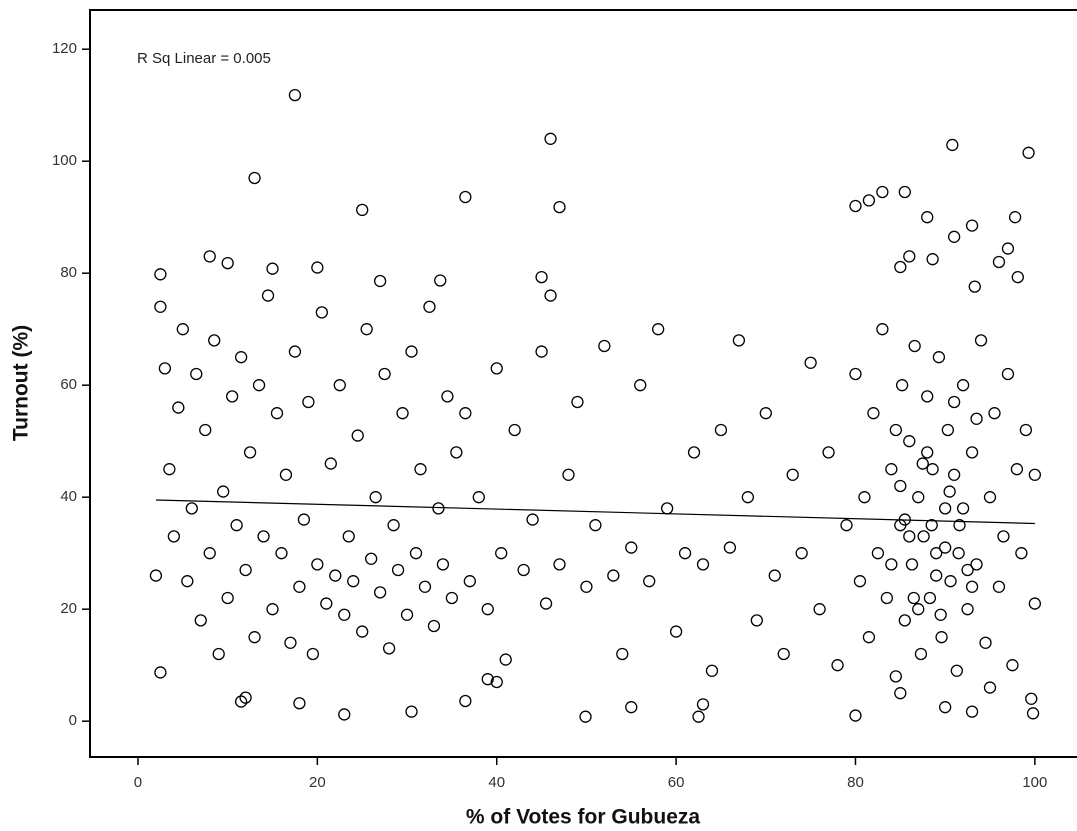 The height and width of the screenshot is (831, 1077). Describe the element at coordinates (68, 272) in the screenshot. I see `y-tick-label: 80` at that location.